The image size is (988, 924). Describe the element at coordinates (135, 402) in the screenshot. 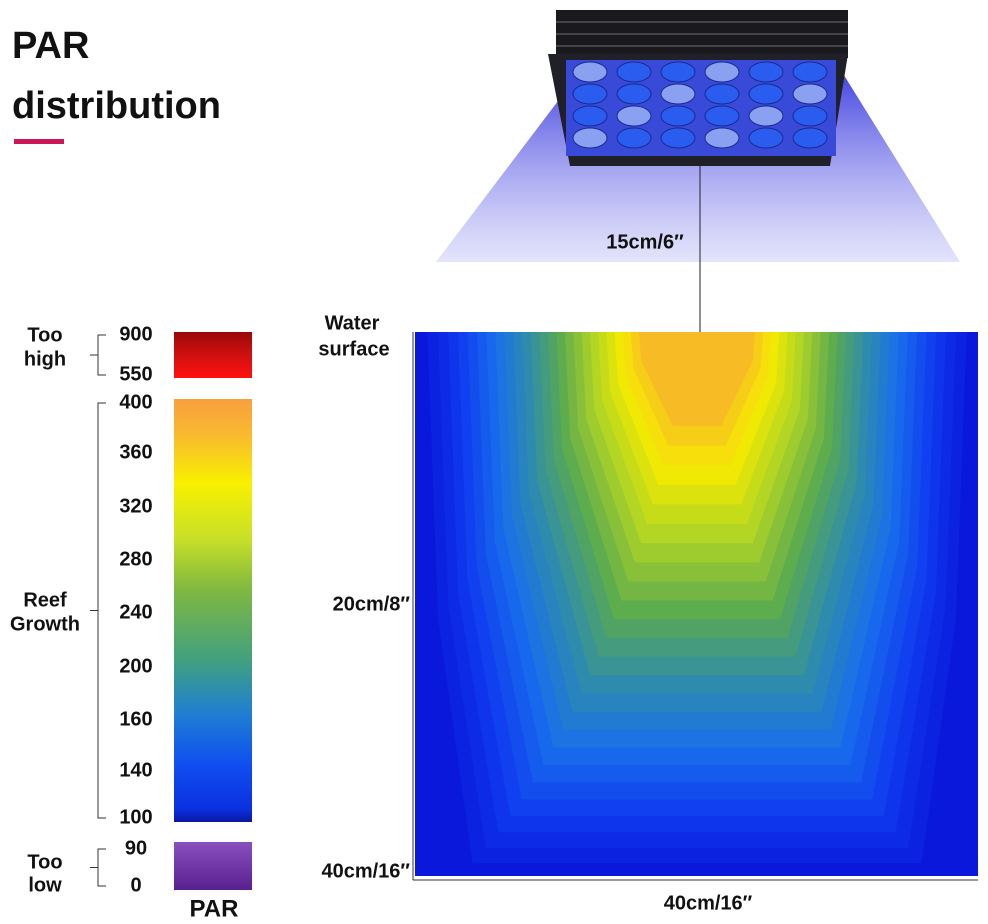

I see `tick-label: 400` at that location.